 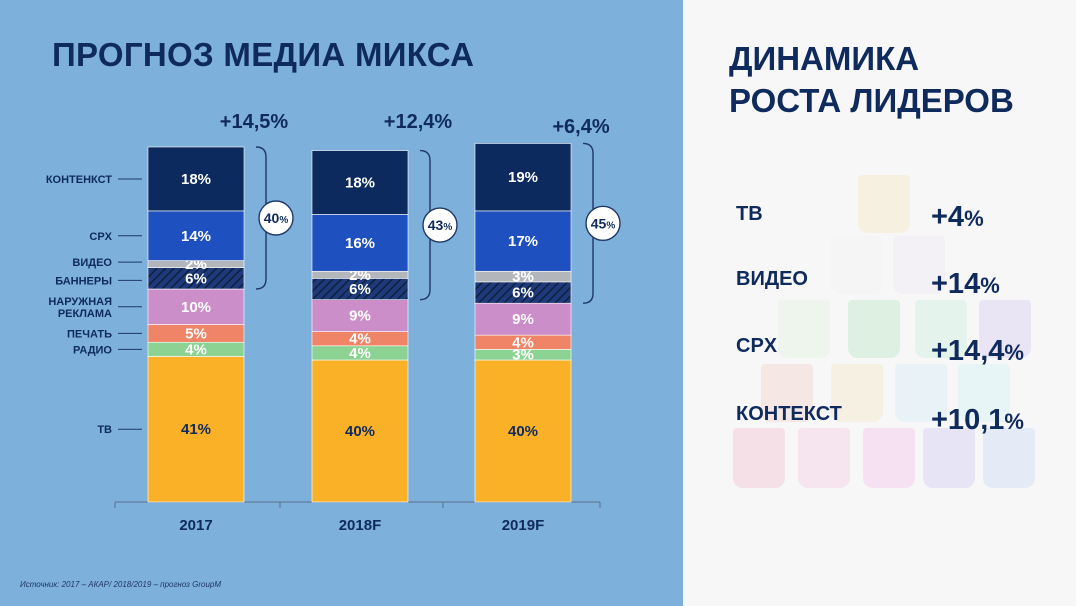 I want to click on bar-data-label: 19%, so click(x=523, y=177).